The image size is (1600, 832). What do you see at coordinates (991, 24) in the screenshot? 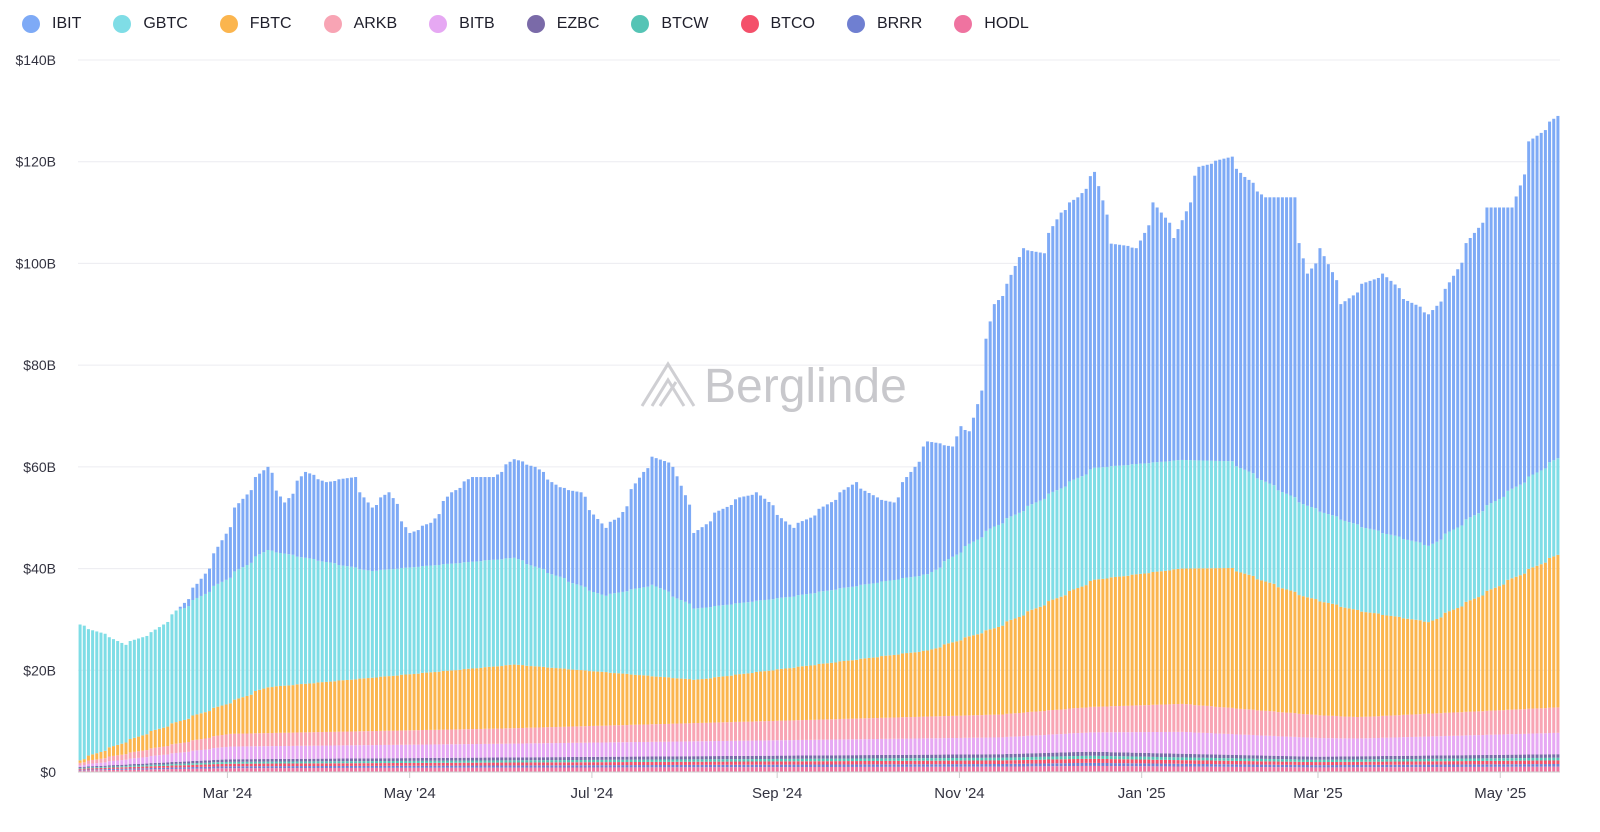
I see `legend-item-hodl: HODL` at bounding box center [991, 24].